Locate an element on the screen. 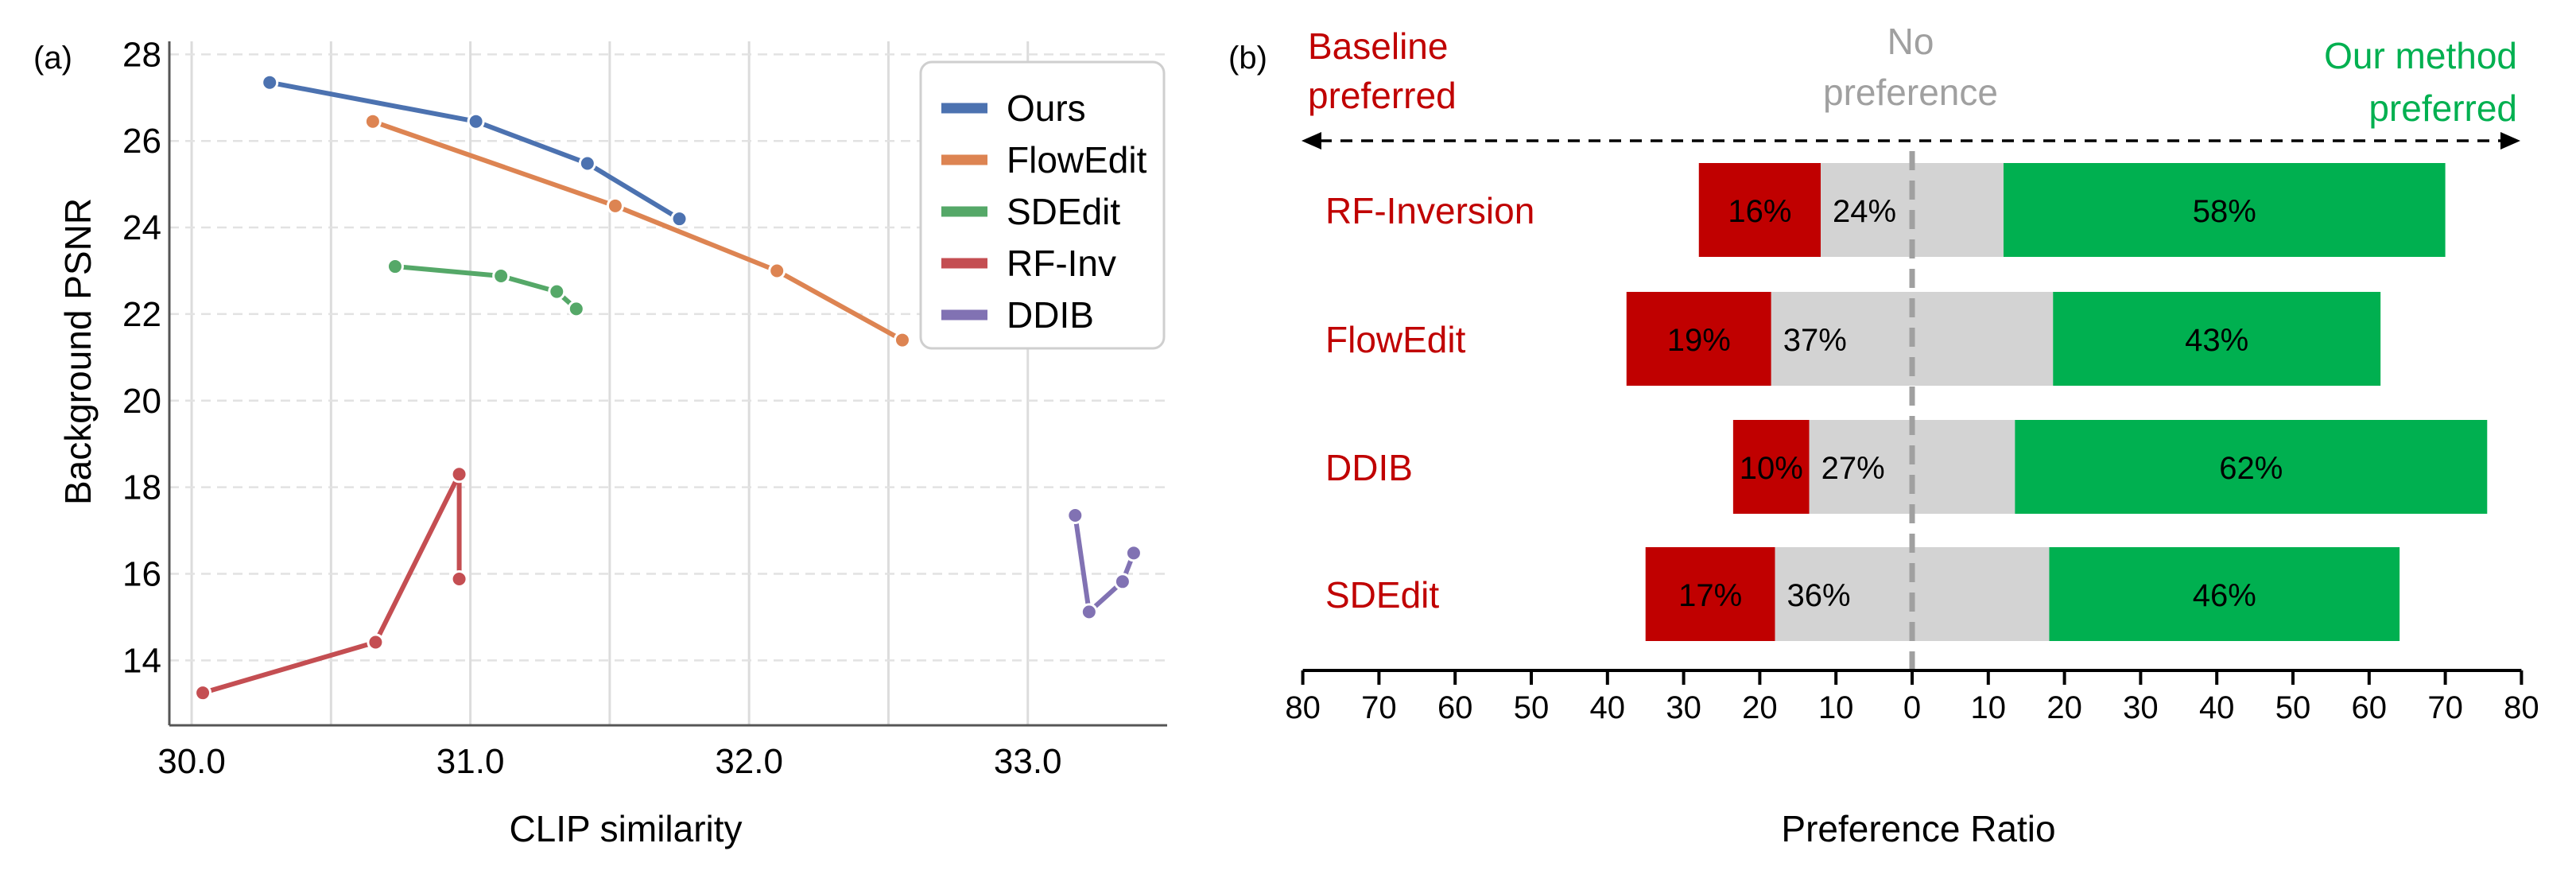 The height and width of the screenshot is (882, 2576). header-nopref-line1: No is located at coordinates (1911, 41).